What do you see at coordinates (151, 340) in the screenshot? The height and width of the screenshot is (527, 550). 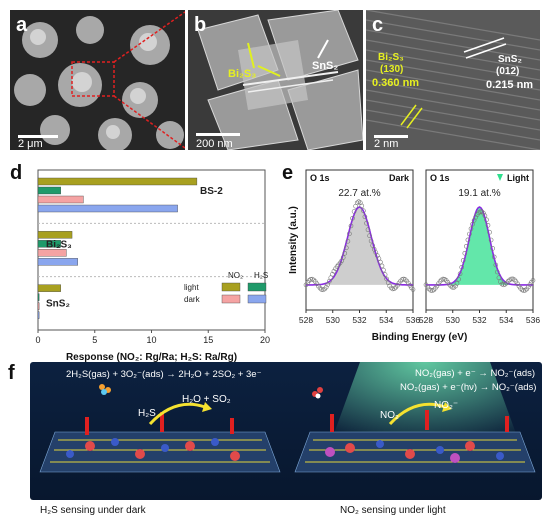 I see `x-tick-label: 10` at bounding box center [151, 340].